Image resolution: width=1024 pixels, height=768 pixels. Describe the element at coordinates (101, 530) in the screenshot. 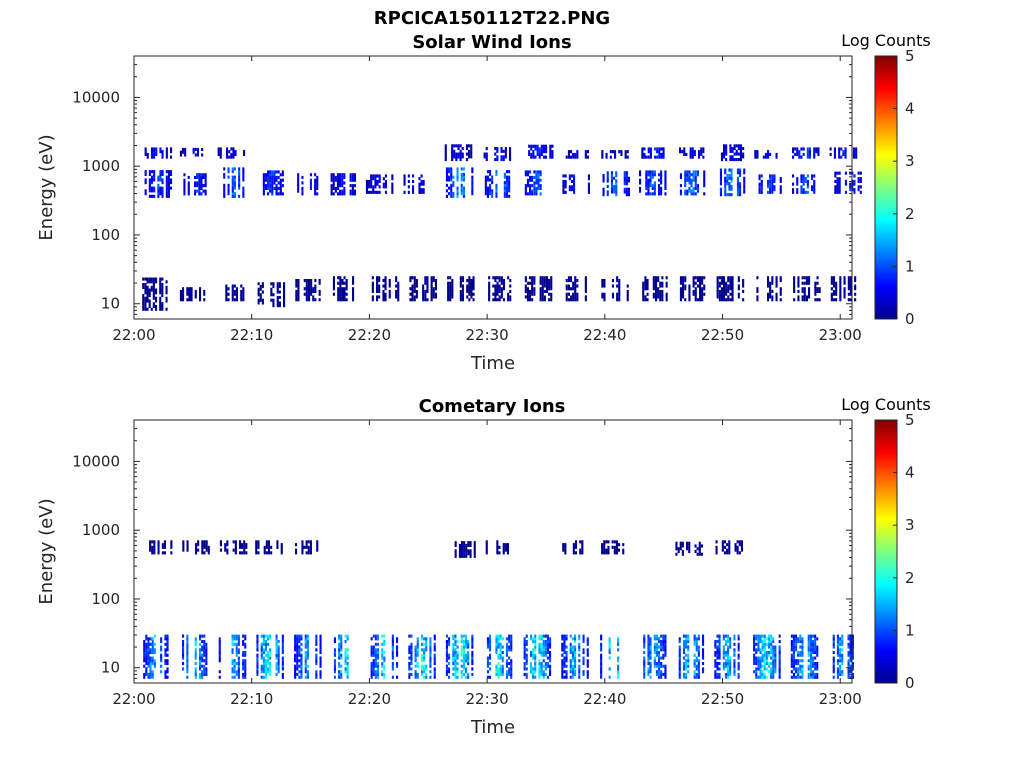

I see `y-tick-label: 1000` at that location.